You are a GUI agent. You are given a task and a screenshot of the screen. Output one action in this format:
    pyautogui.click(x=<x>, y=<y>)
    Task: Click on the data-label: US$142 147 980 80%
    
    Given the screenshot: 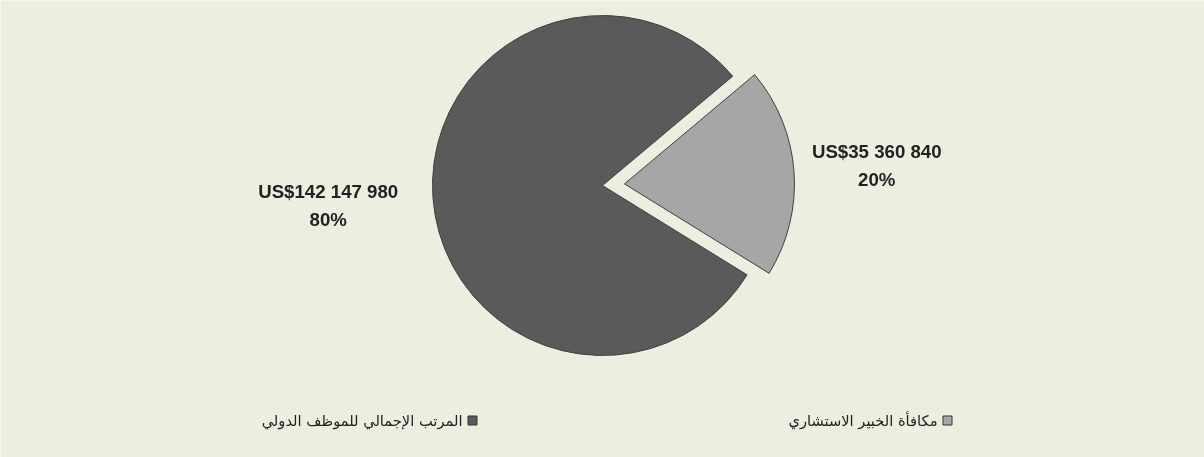 What is the action you would take?
    pyautogui.click(x=328, y=205)
    